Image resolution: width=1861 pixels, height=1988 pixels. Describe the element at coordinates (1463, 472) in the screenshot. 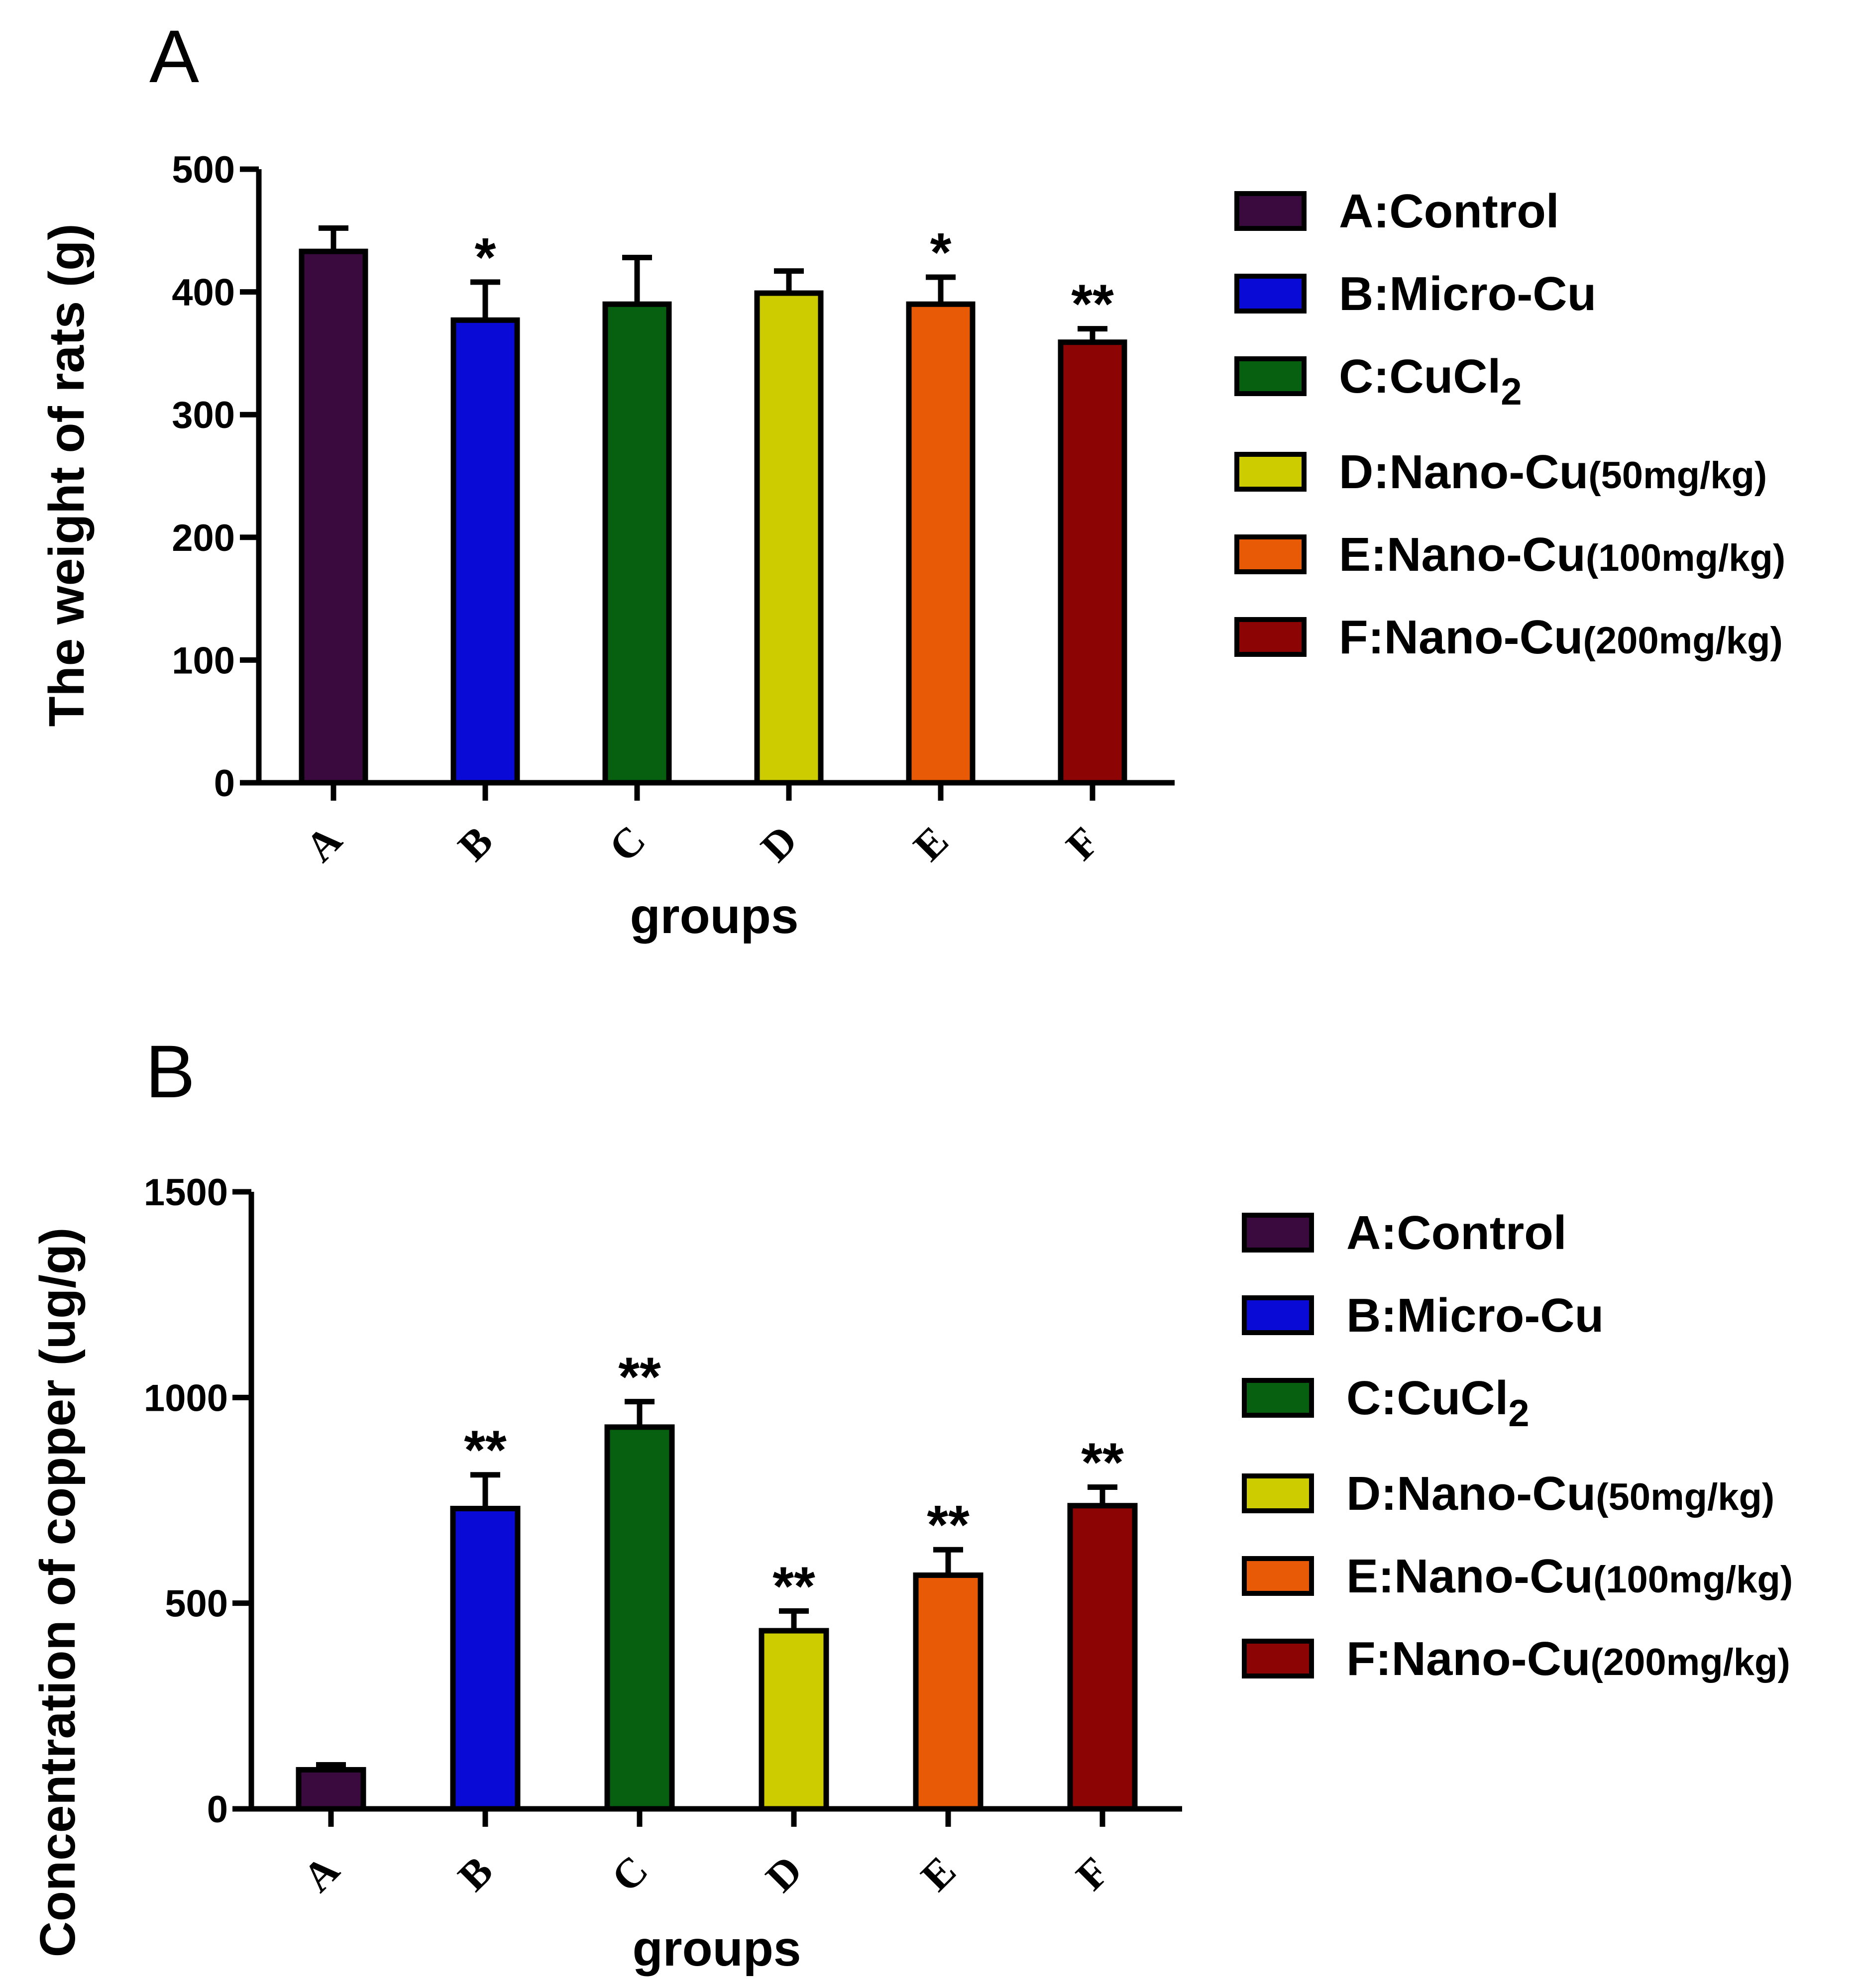

I see `panel-a-legend-label-main: D:Nano-Cu` at that location.